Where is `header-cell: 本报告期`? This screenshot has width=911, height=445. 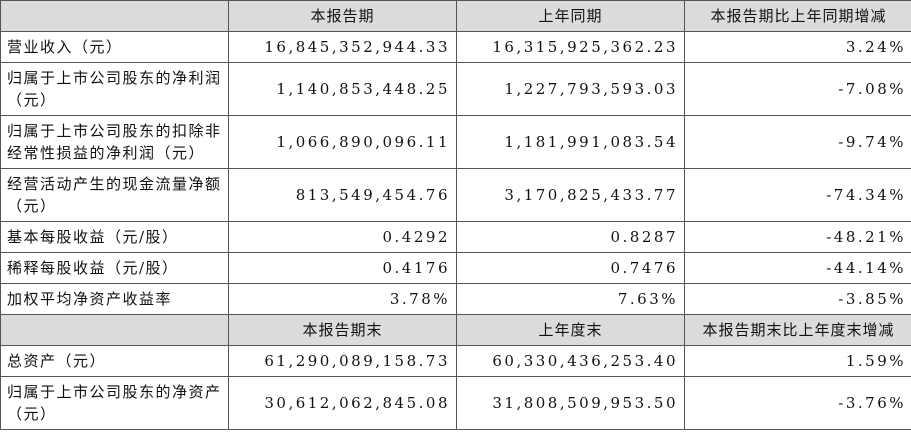
header-cell: 本报告期 is located at coordinates (342, 16).